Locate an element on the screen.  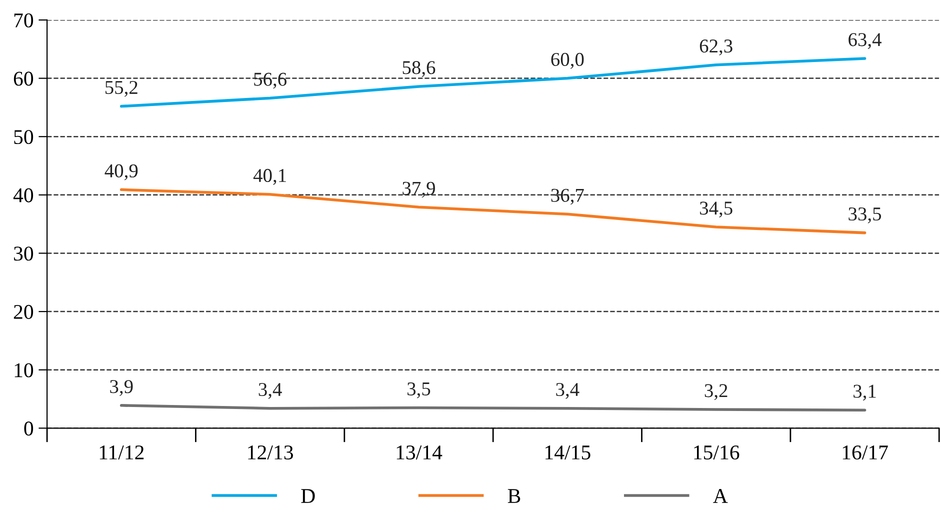
data-label: 33,5 is located at coordinates (865, 215).